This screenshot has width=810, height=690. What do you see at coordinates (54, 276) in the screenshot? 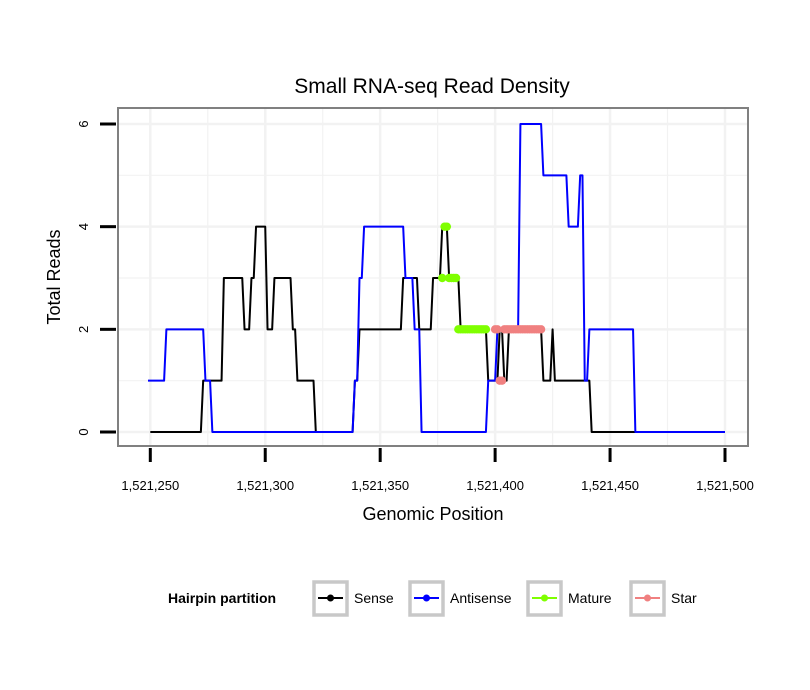
I see `y-axis-title: Total Reads` at bounding box center [54, 276].